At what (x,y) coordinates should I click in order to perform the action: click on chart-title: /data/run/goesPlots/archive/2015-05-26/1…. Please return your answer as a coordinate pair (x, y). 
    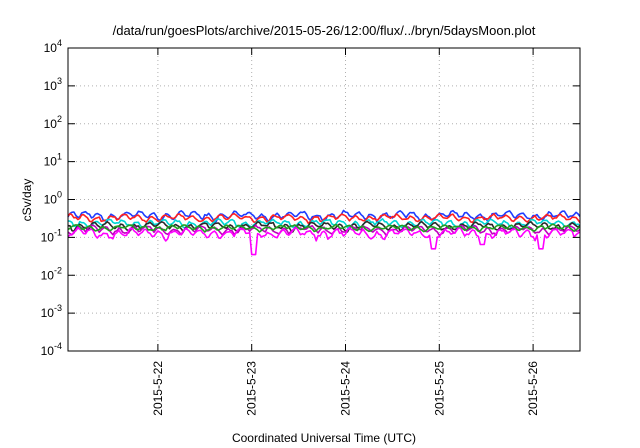
    Looking at the image, I should click on (324, 30).